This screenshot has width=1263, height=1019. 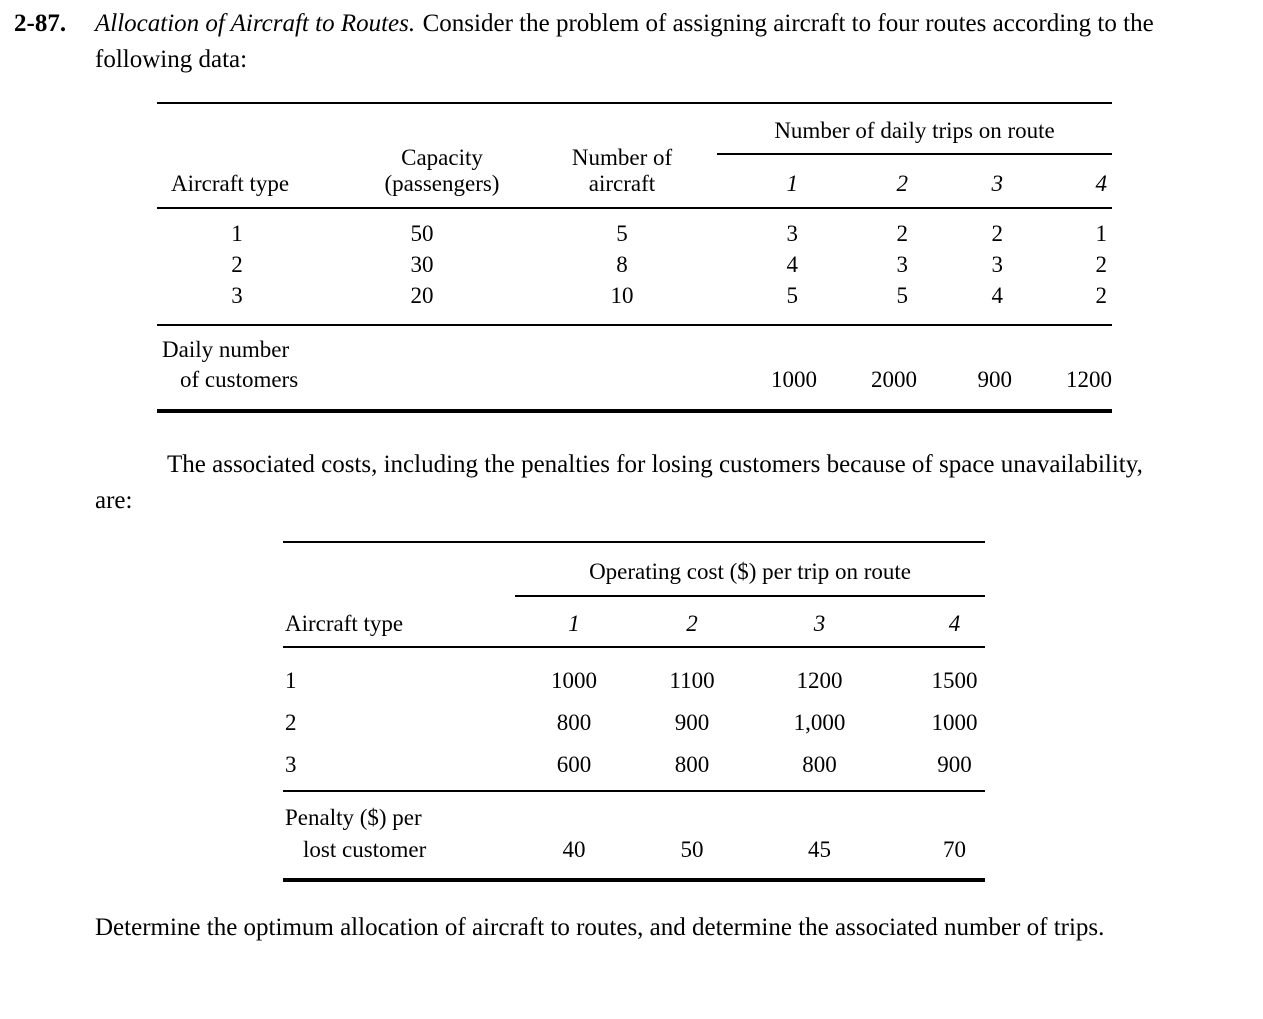 What do you see at coordinates (365, 849) in the screenshot?
I see `penalty-label-line2: lost customer` at bounding box center [365, 849].